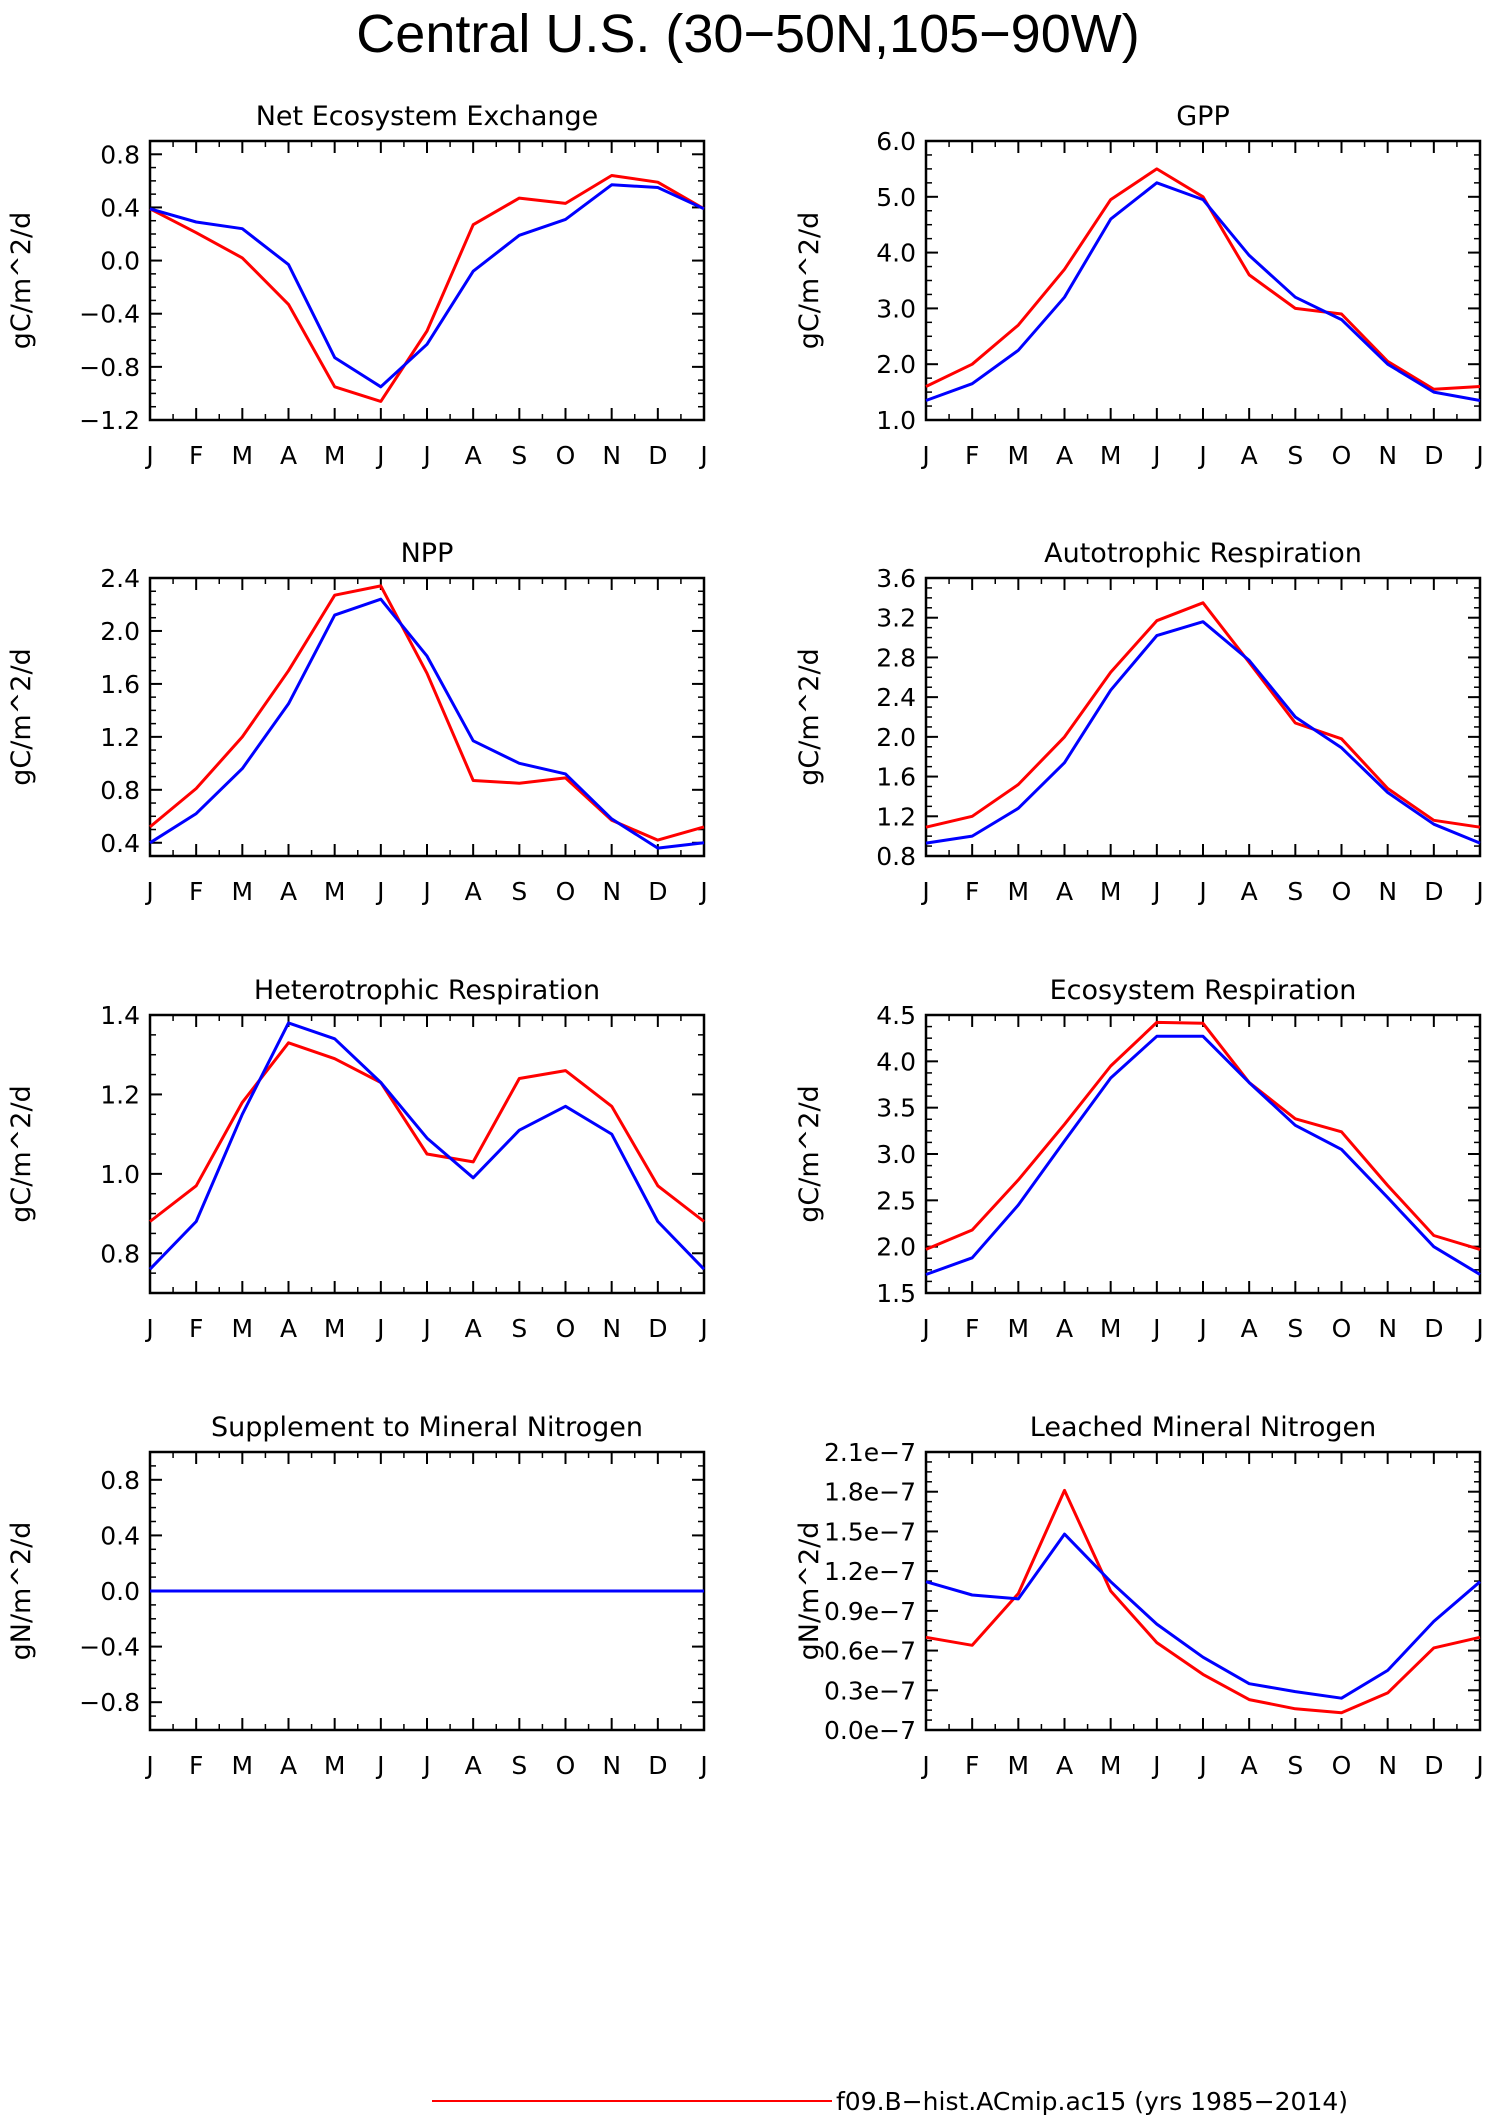  Describe the element at coordinates (896, 777) in the screenshot. I see `y-tick-label: 1.6` at that location.